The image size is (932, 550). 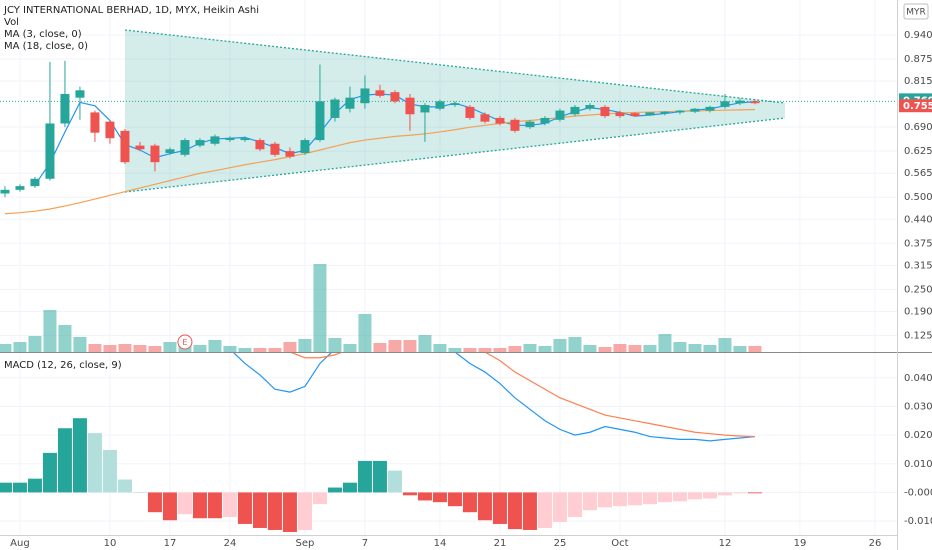 I want to click on y-tick-label: 0.375, so click(x=918, y=243).